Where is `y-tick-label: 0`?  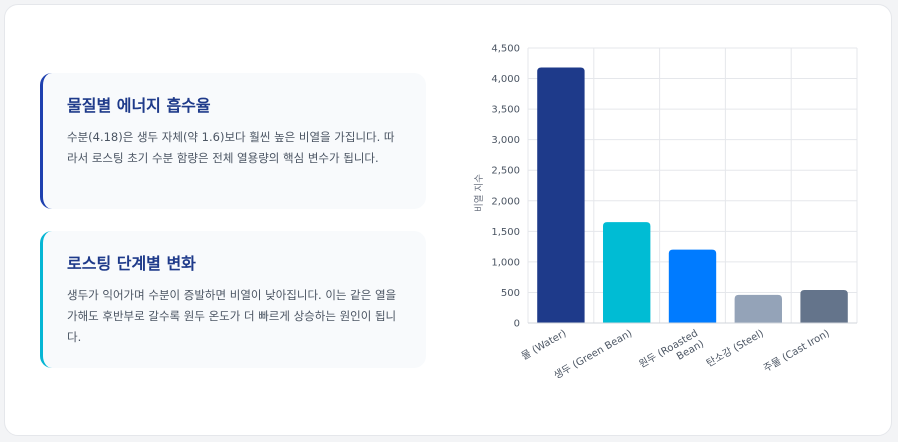
y-tick-label: 0 is located at coordinates (517, 324).